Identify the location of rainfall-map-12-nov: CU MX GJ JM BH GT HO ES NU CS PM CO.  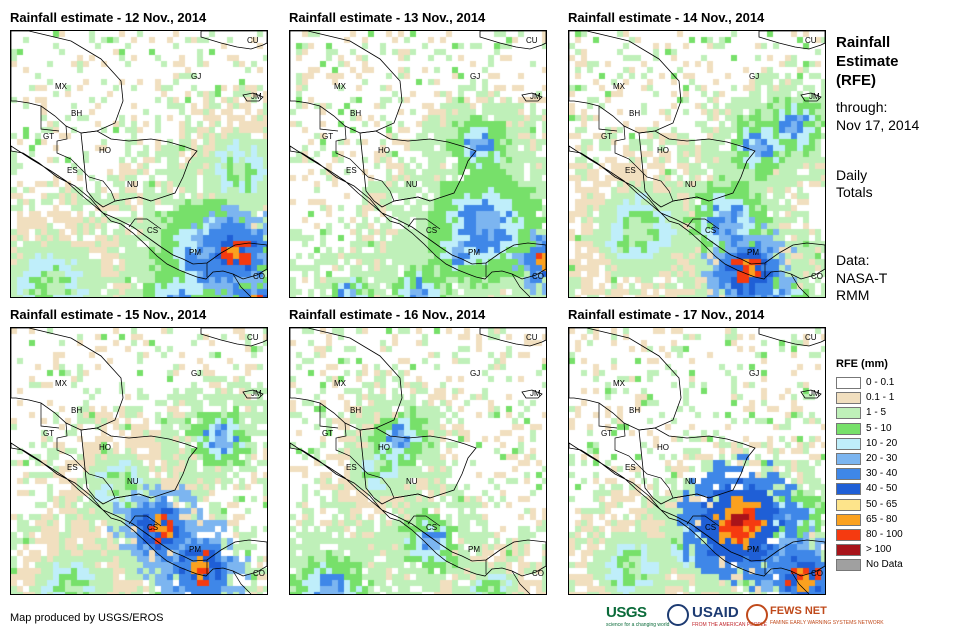
(139, 164).